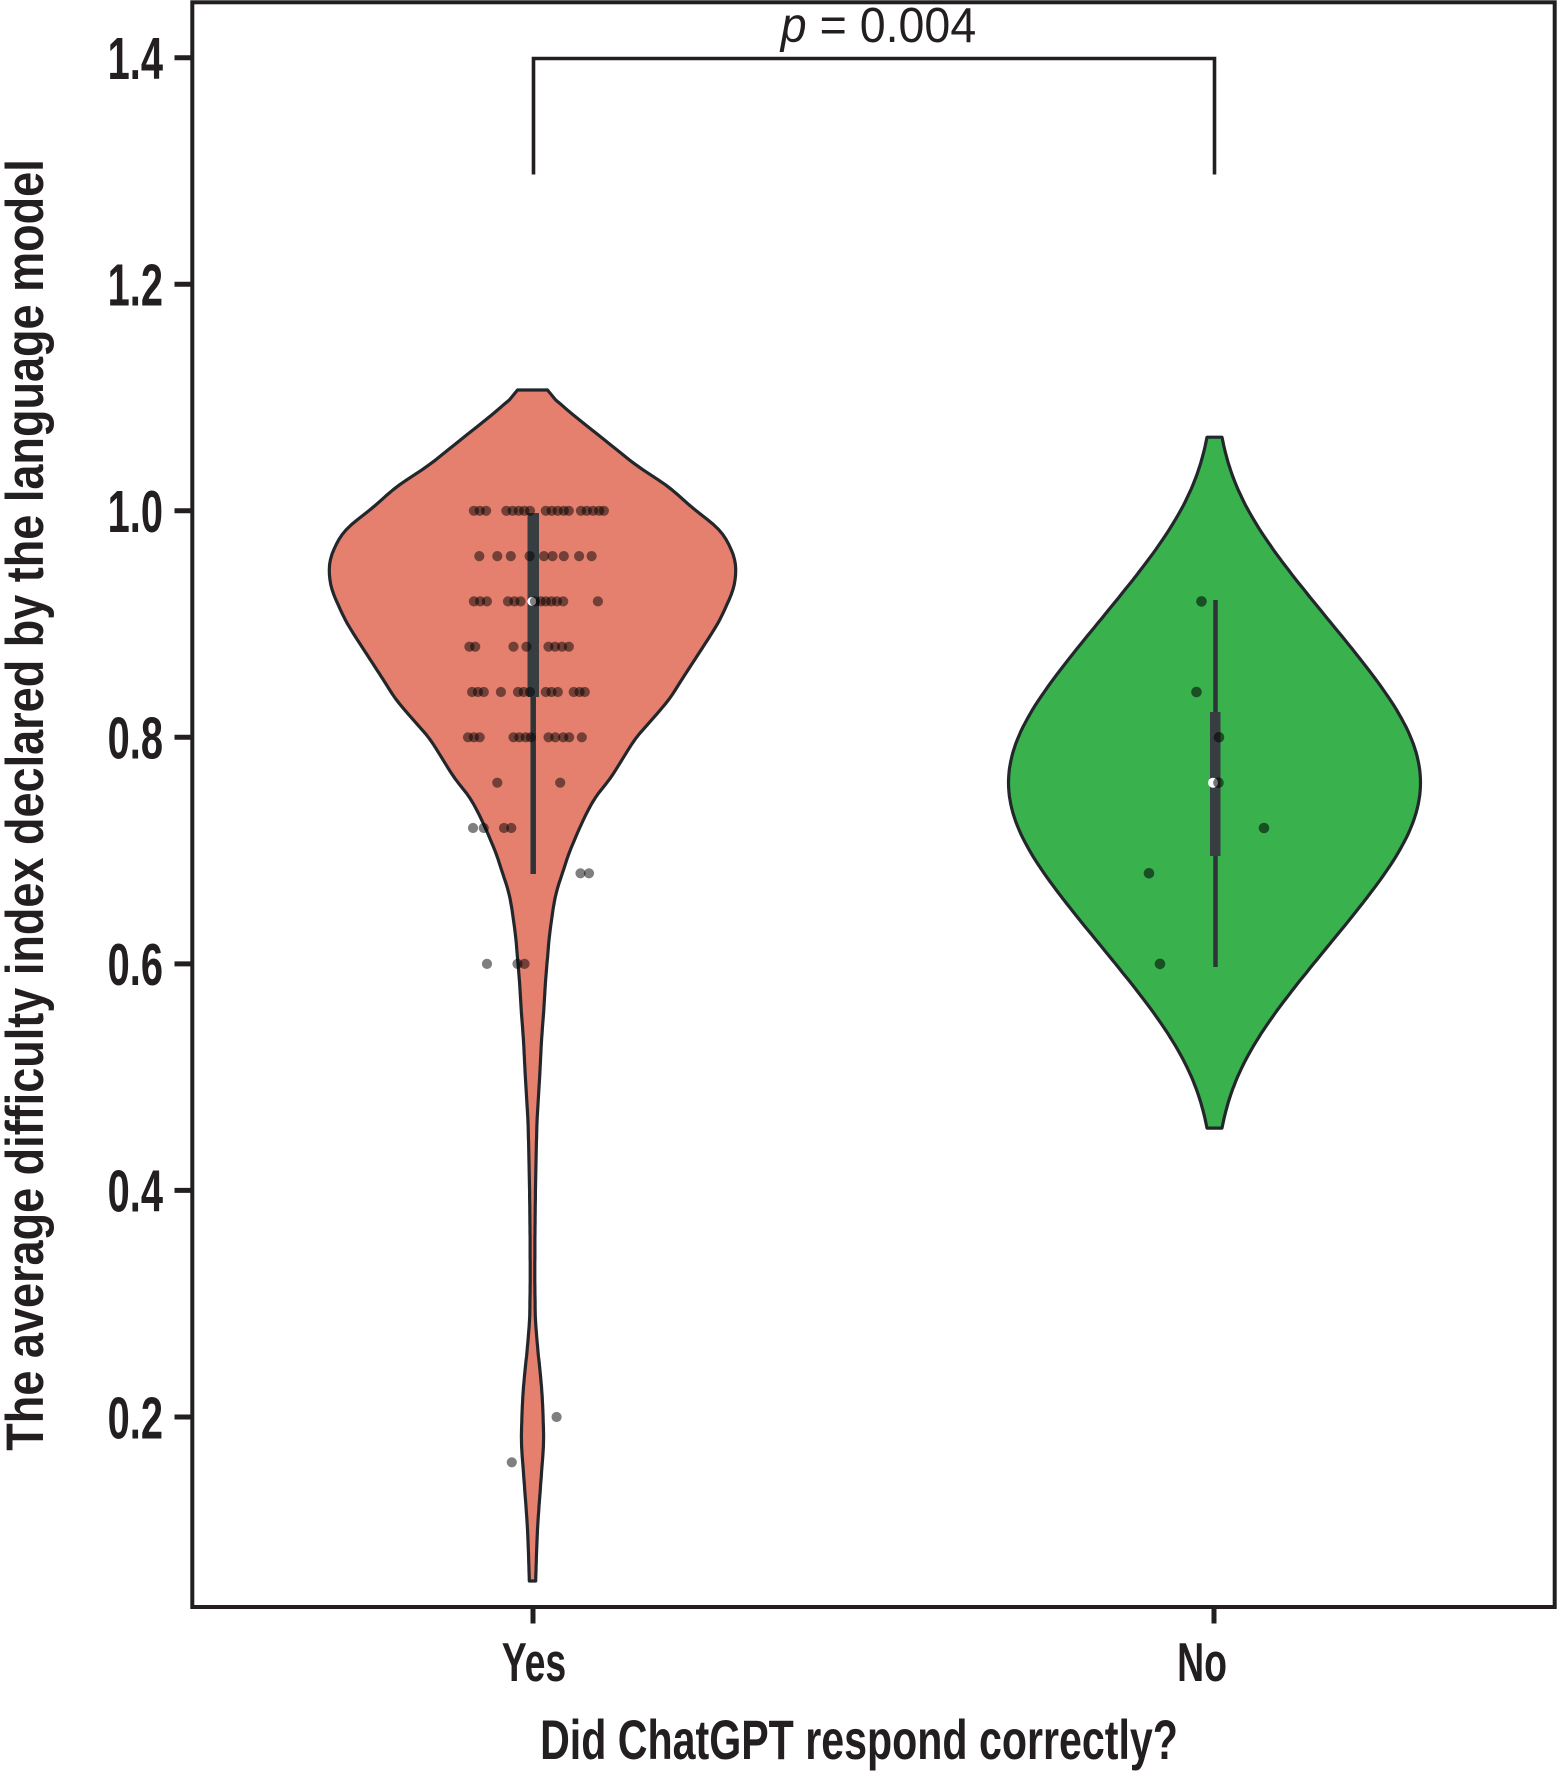  What do you see at coordinates (135, 964) in the screenshot?
I see `svg-text: 0.6` at bounding box center [135, 964].